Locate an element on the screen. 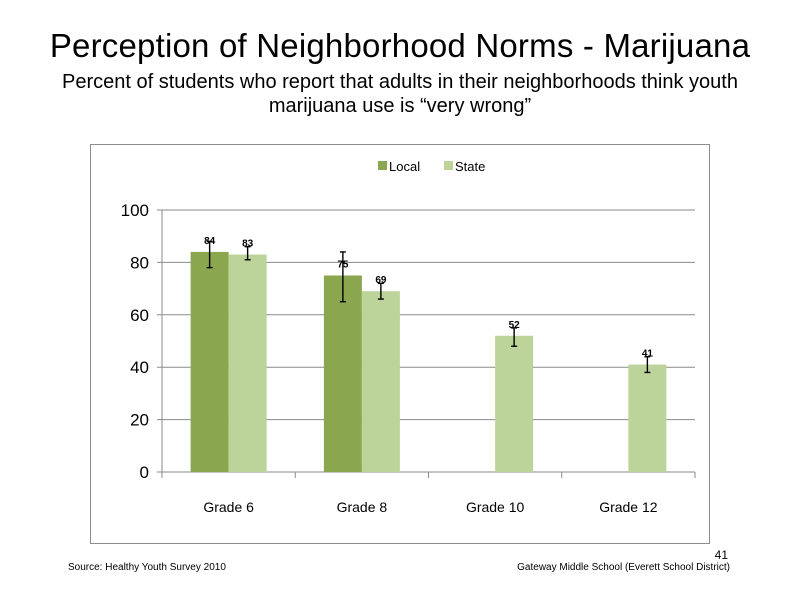 The width and height of the screenshot is (800, 600). page-number: 41 is located at coordinates (721, 555).